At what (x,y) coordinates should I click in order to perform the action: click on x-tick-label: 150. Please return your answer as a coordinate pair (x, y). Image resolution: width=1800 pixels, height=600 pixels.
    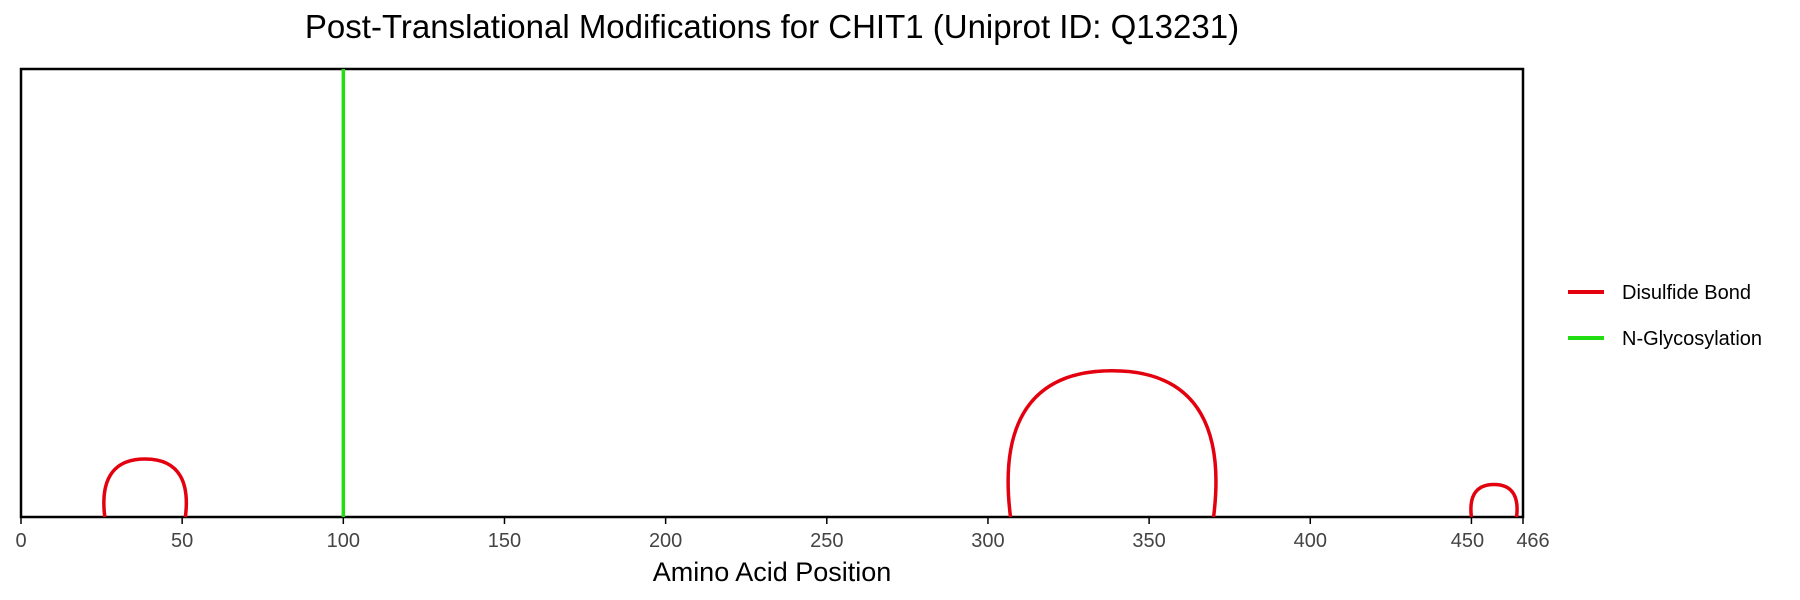
    Looking at the image, I should click on (504, 541).